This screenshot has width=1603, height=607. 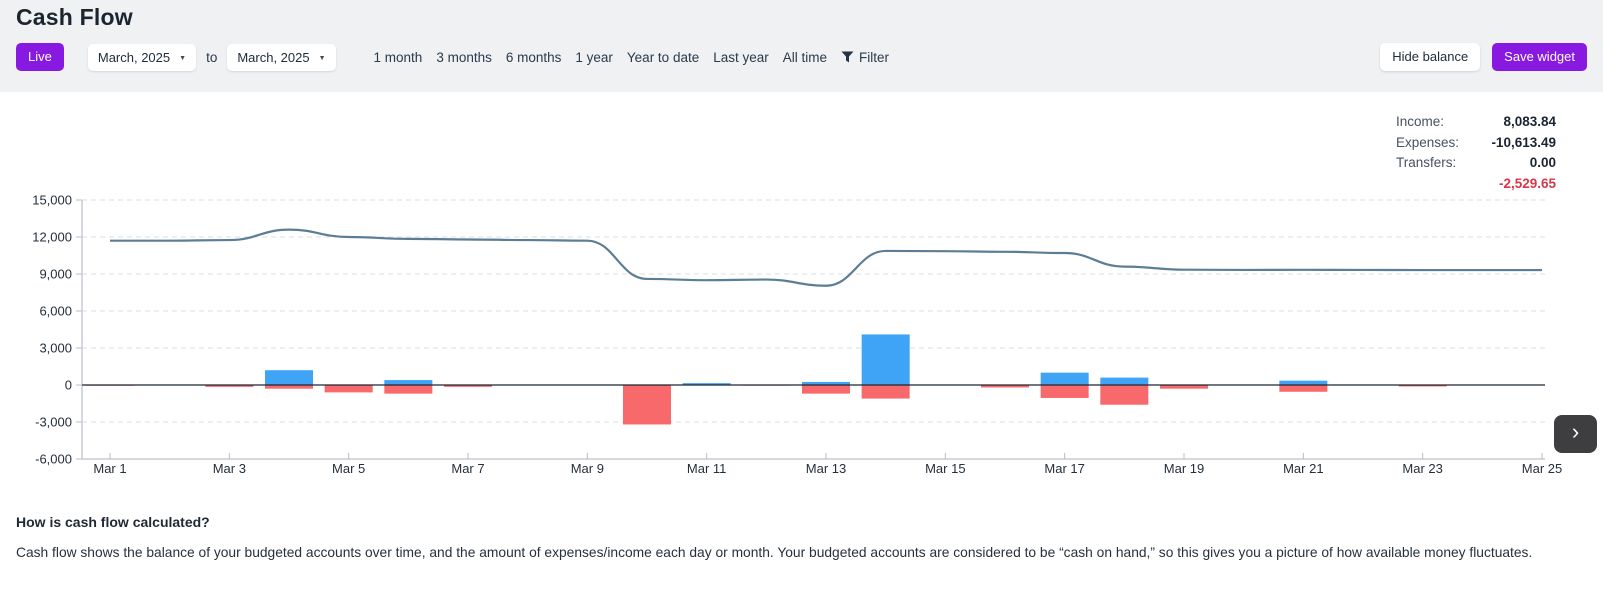 What do you see at coordinates (55, 274) in the screenshot?
I see `y-axis-label: 9,000` at bounding box center [55, 274].